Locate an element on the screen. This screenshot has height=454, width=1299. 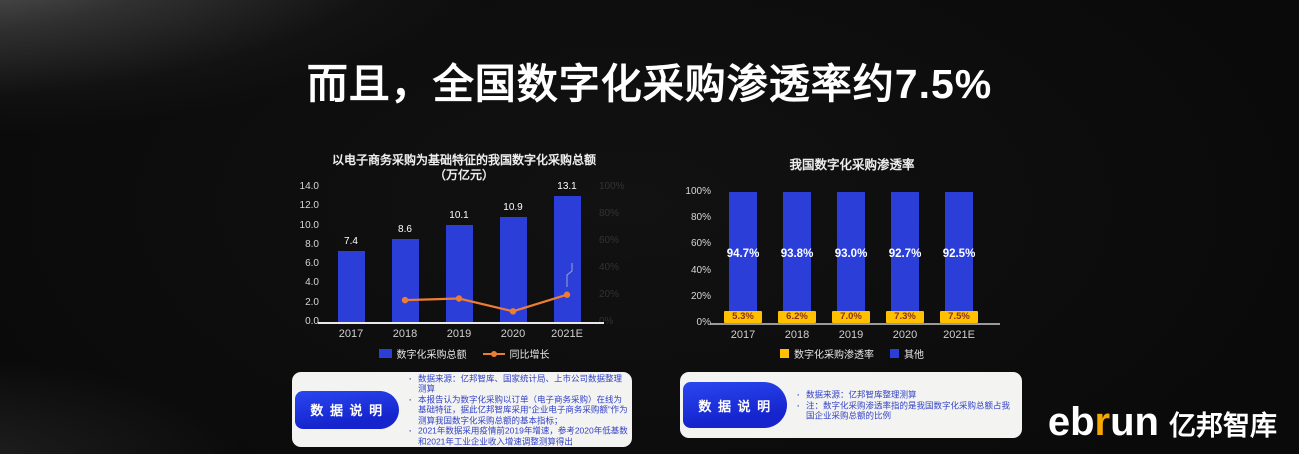
y-axis-tick: 2.0 is located at coordinates (312, 302).